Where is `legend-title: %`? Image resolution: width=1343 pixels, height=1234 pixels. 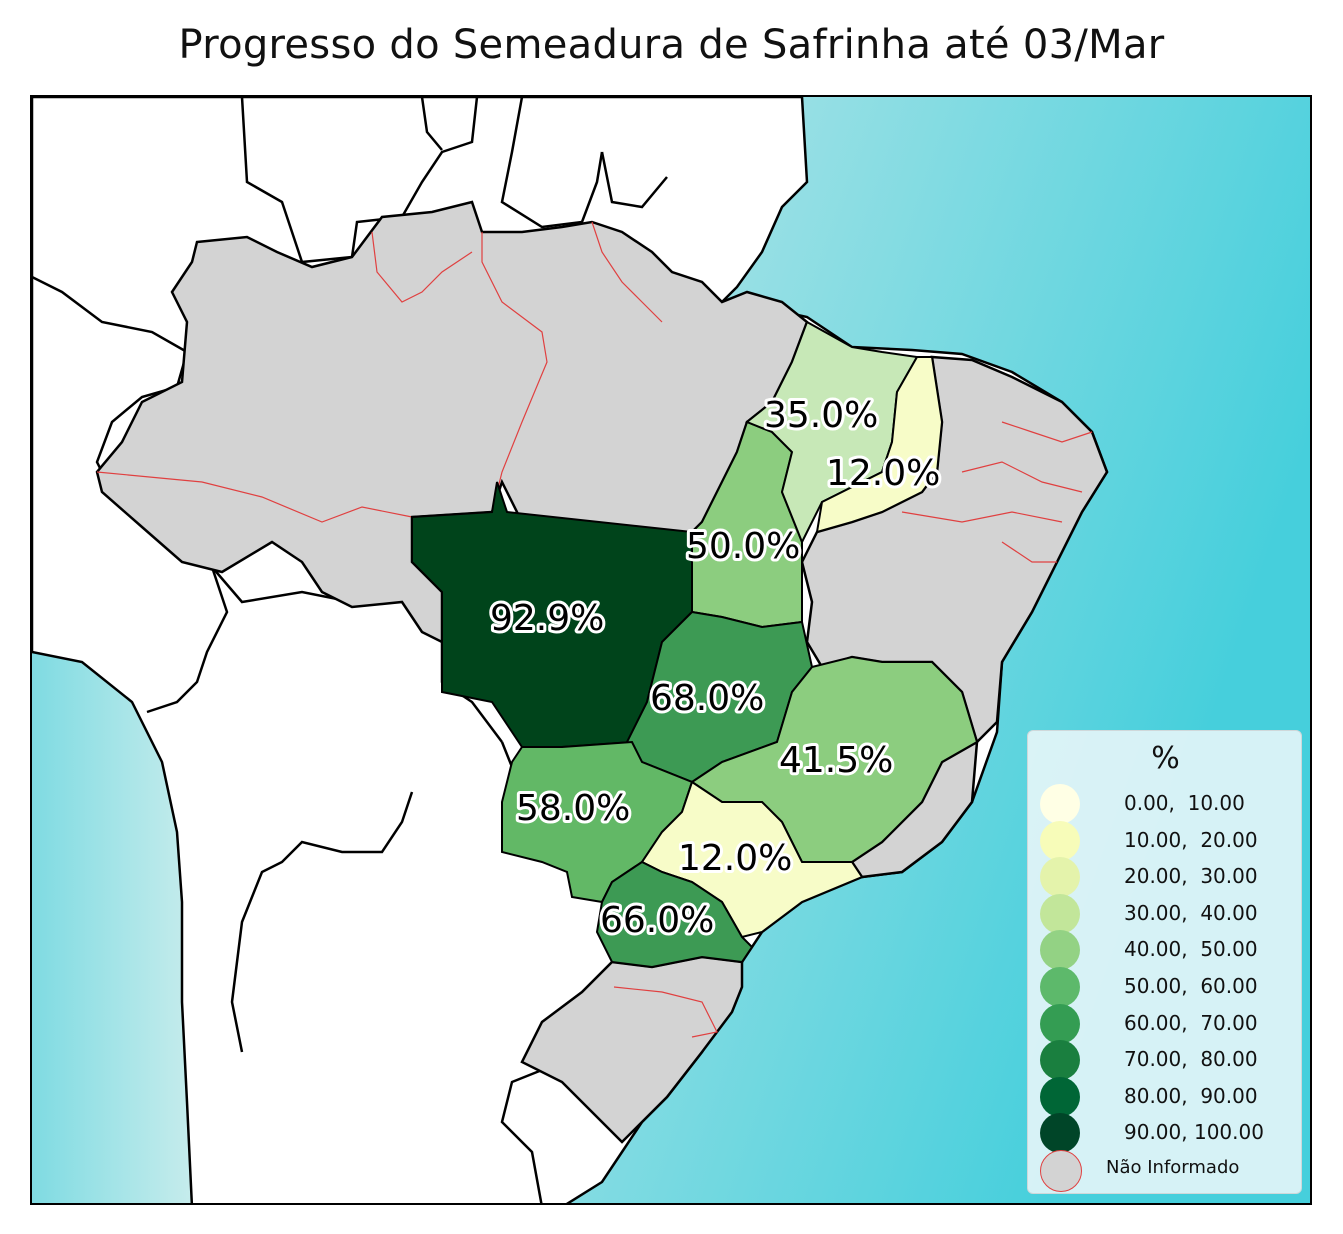
legend-title: % is located at coordinates (1165, 758).